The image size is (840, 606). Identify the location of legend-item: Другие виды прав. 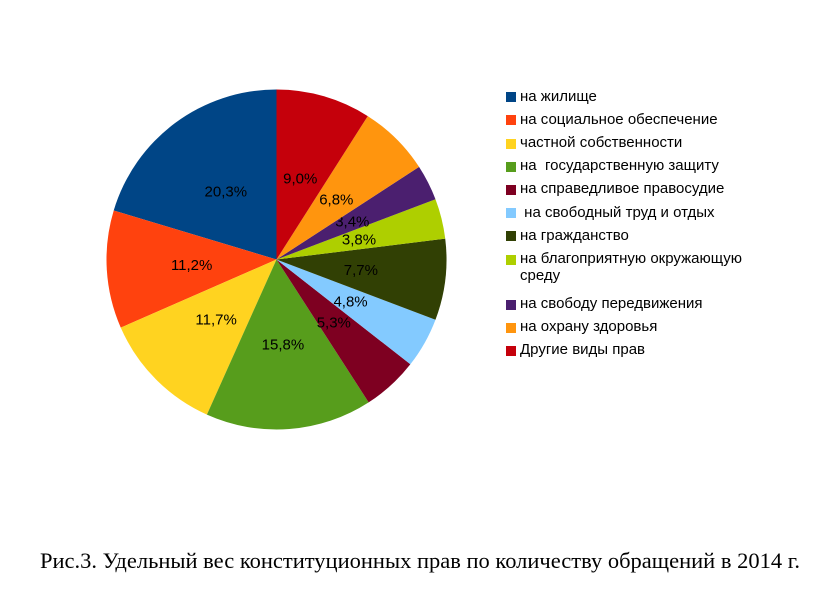
(631, 349).